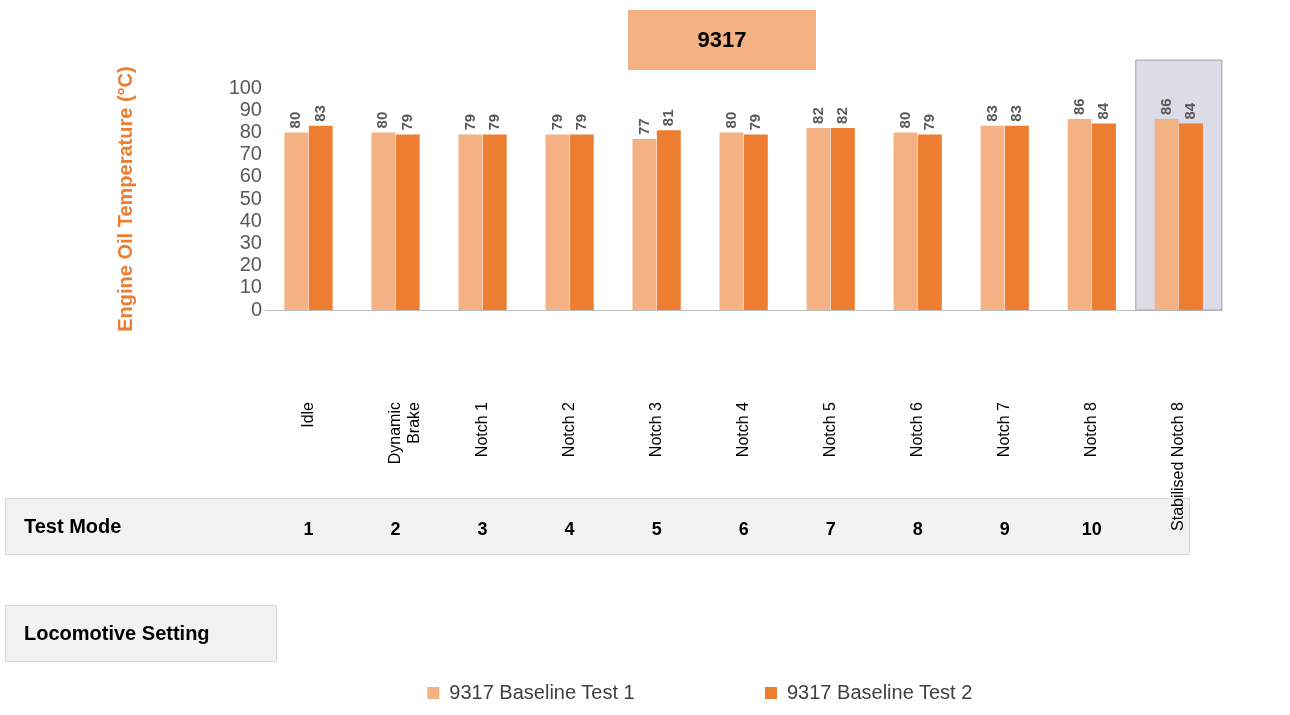  What do you see at coordinates (743, 429) in the screenshot?
I see `x-tick-label: Notch 4` at bounding box center [743, 429].